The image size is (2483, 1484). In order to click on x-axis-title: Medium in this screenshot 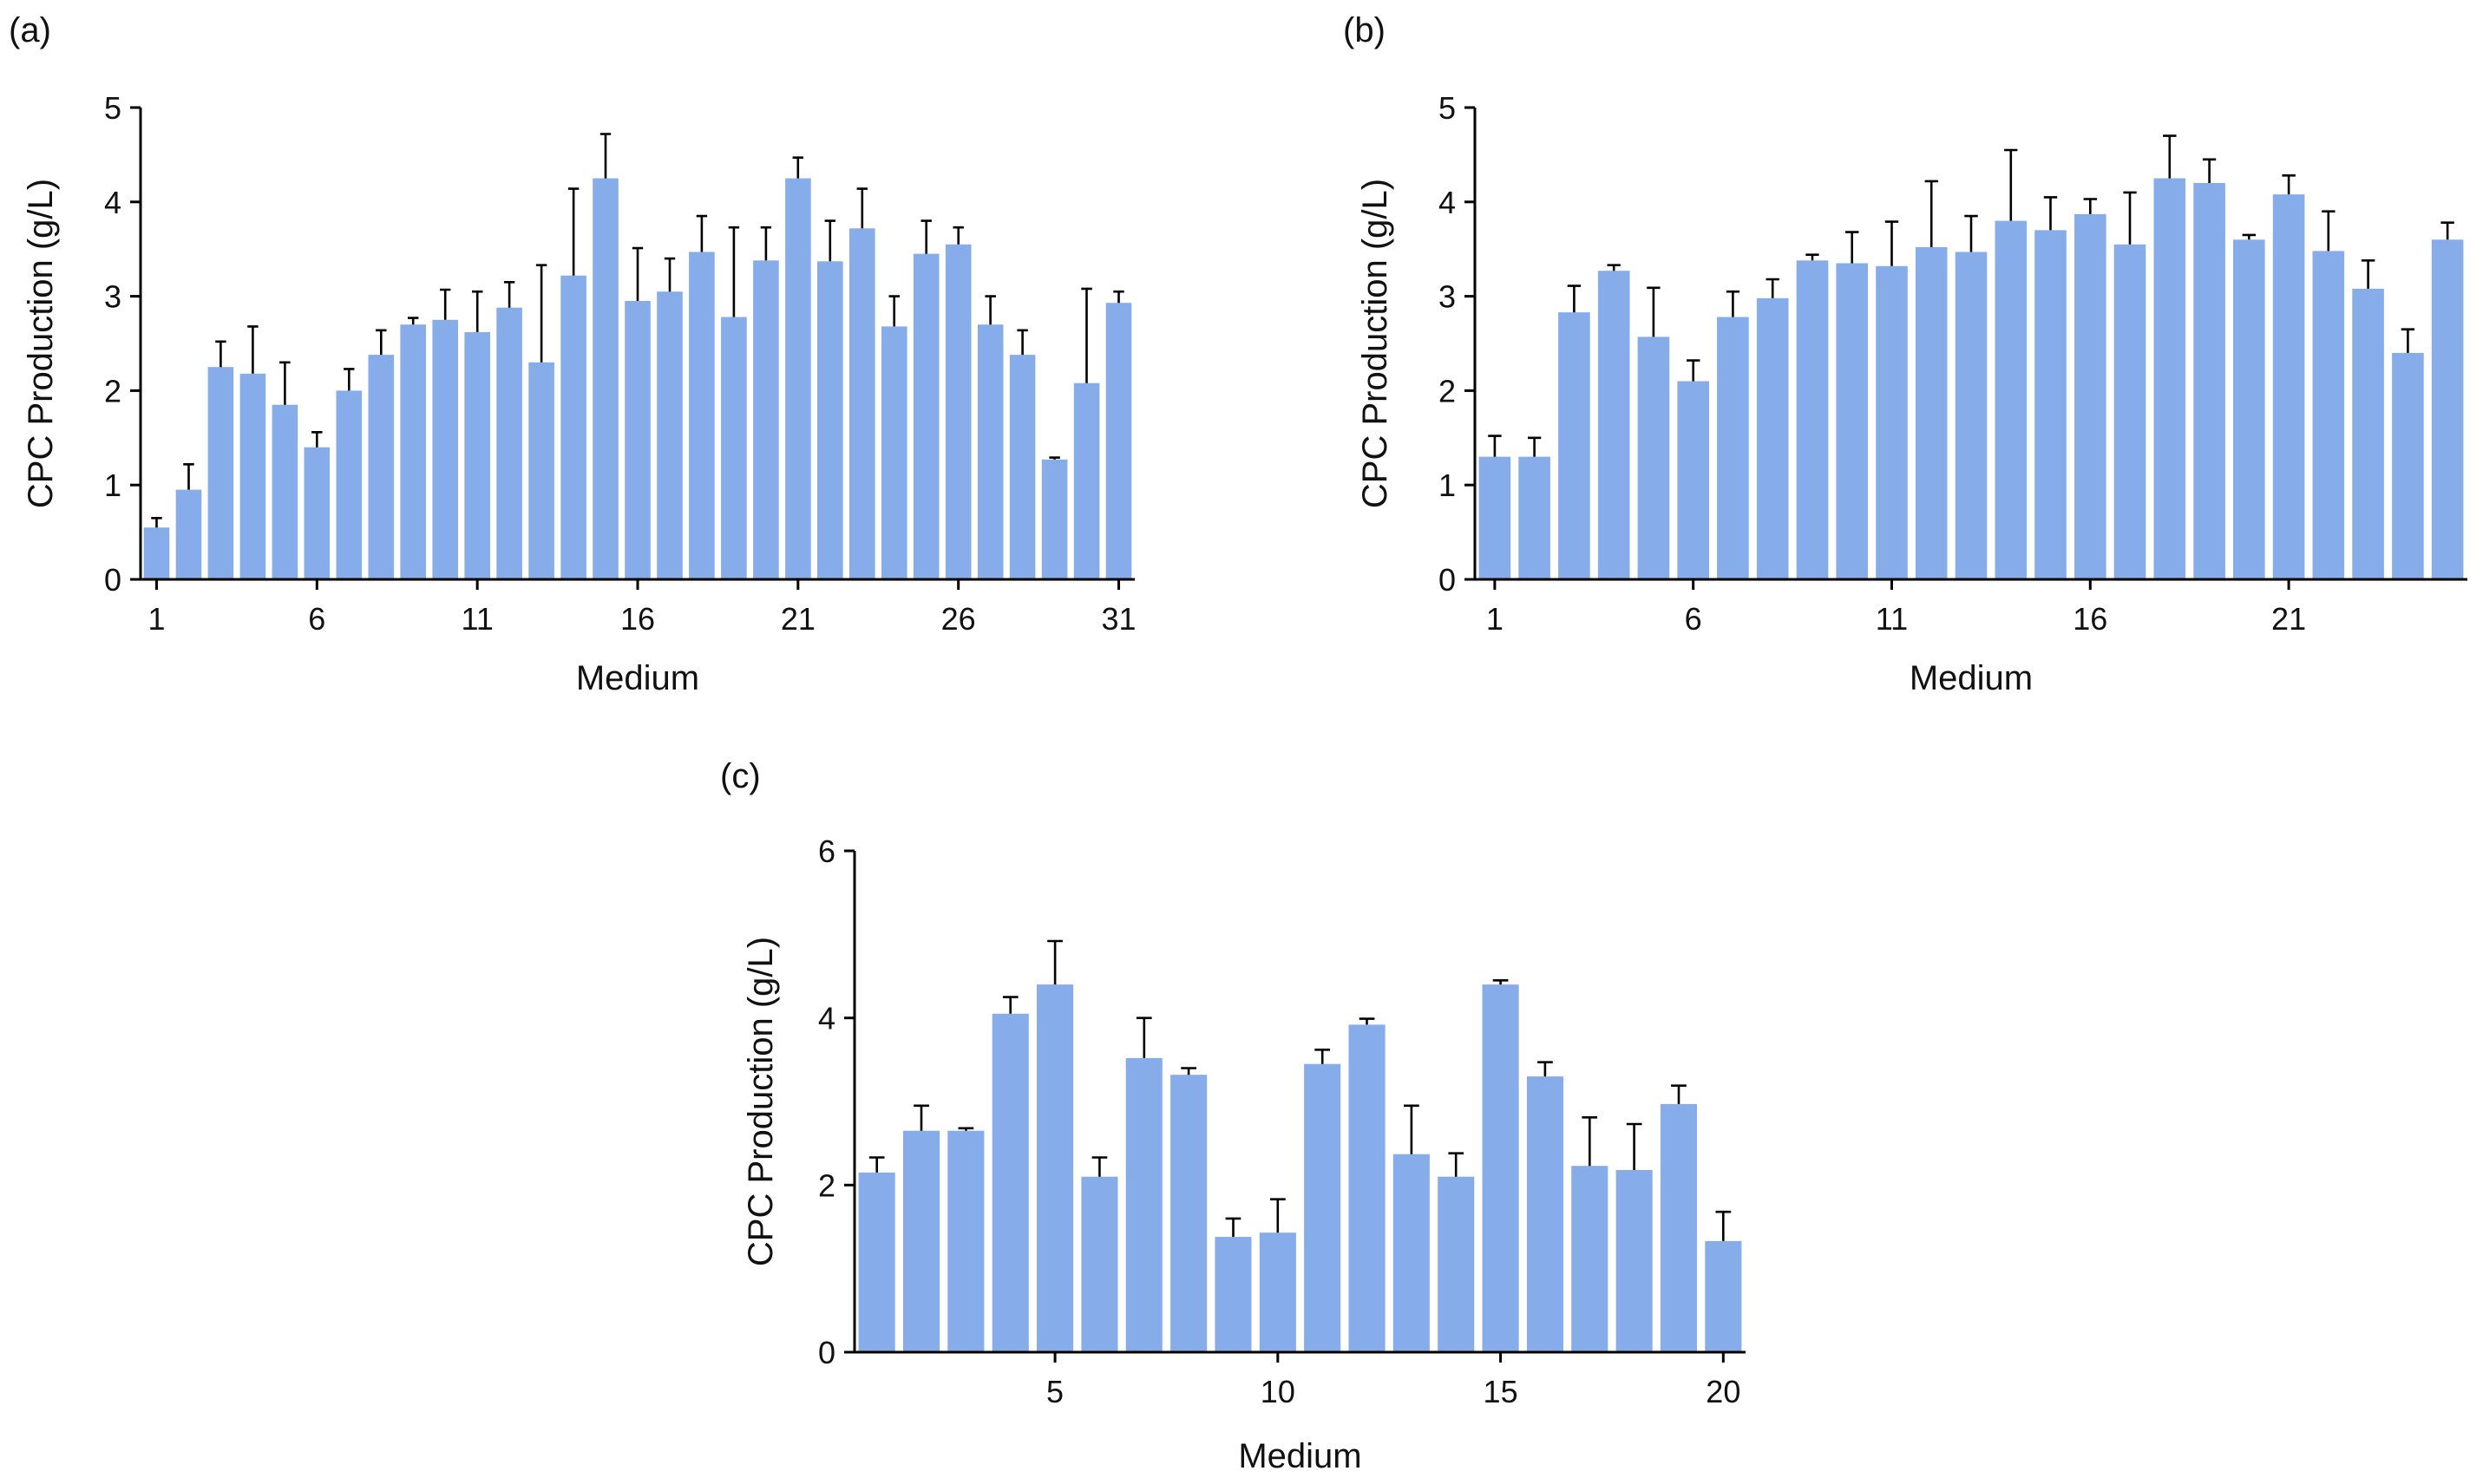, I will do `click(637, 678)`.